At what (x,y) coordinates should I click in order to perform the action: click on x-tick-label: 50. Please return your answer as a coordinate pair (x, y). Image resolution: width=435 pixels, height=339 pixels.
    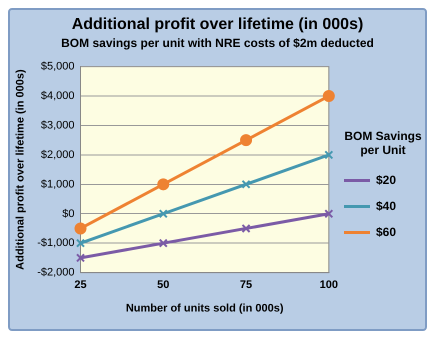
    Looking at the image, I should click on (163, 285).